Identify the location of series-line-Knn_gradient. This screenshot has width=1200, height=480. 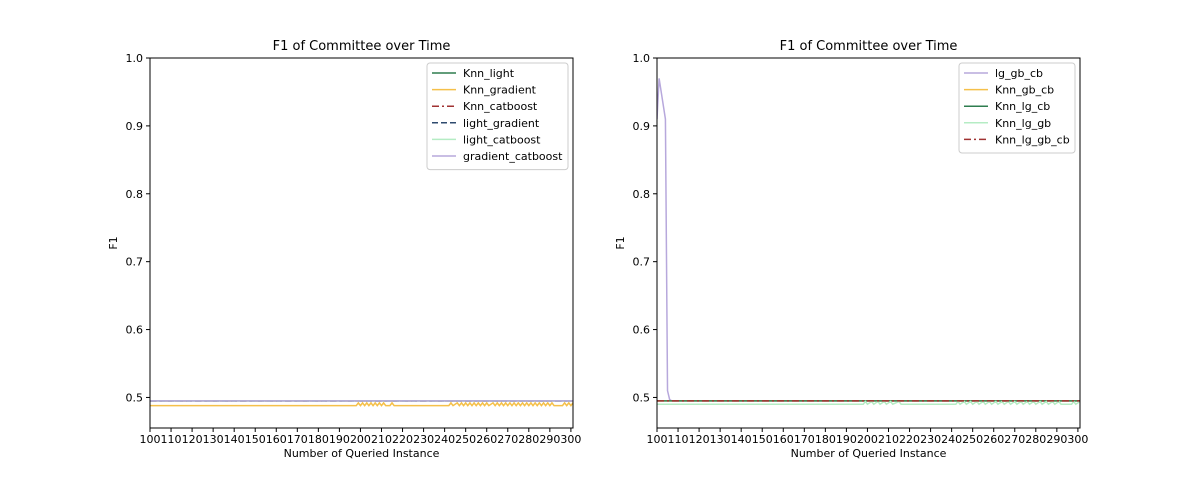
(361, 404).